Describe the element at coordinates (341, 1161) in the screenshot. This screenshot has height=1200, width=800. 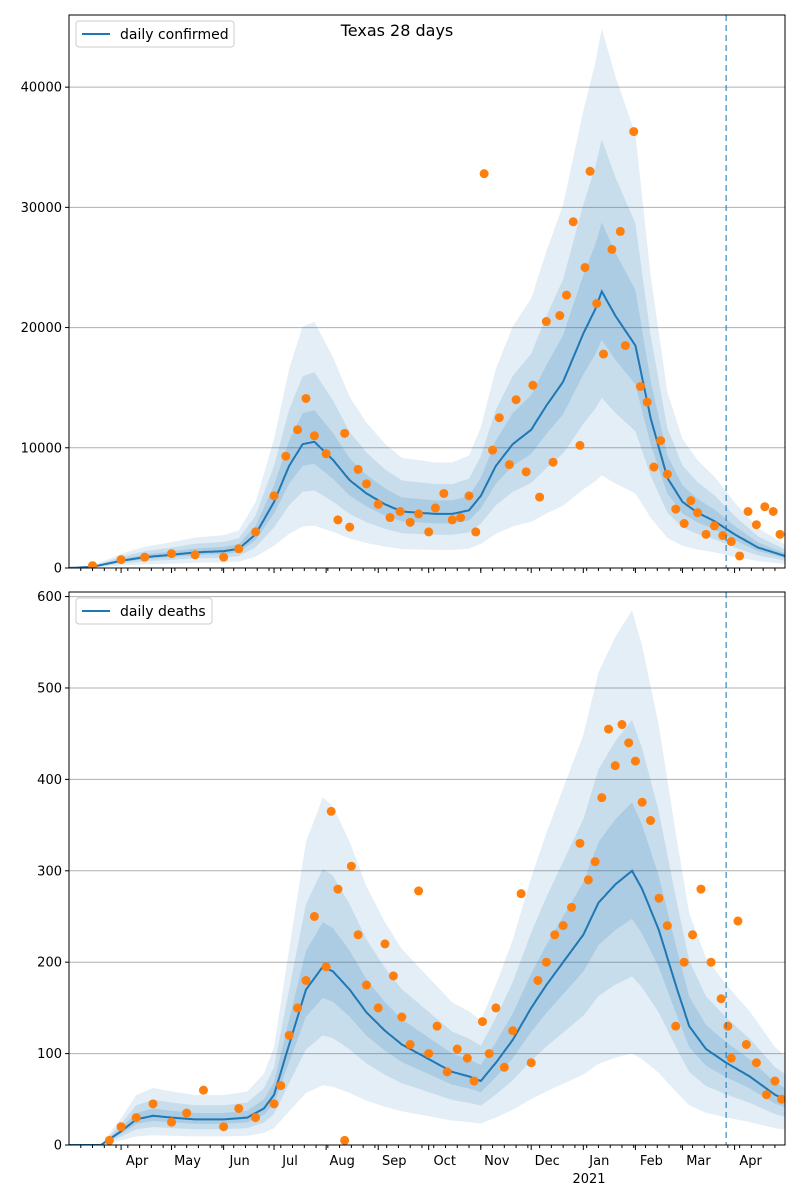
I see `x-tick-label: Aug` at that location.